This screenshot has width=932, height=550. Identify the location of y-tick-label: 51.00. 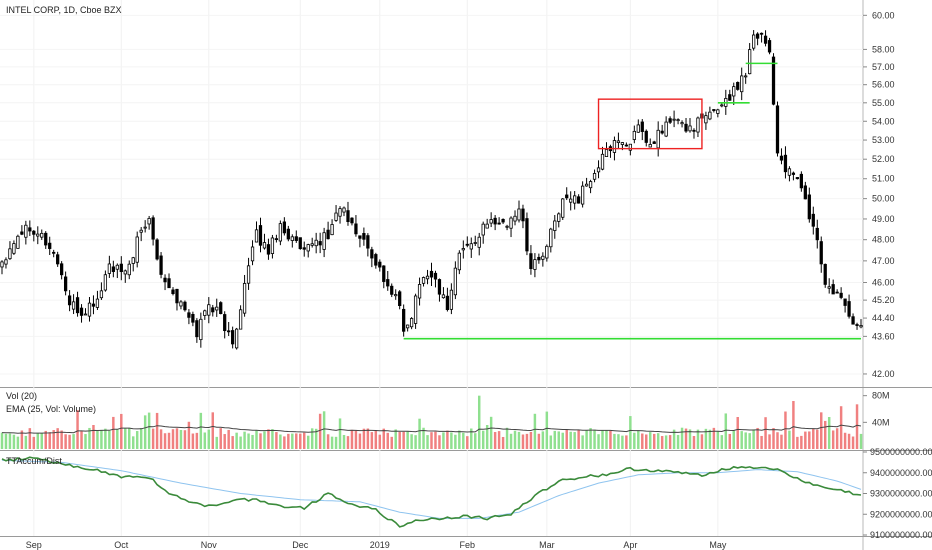
(883, 179).